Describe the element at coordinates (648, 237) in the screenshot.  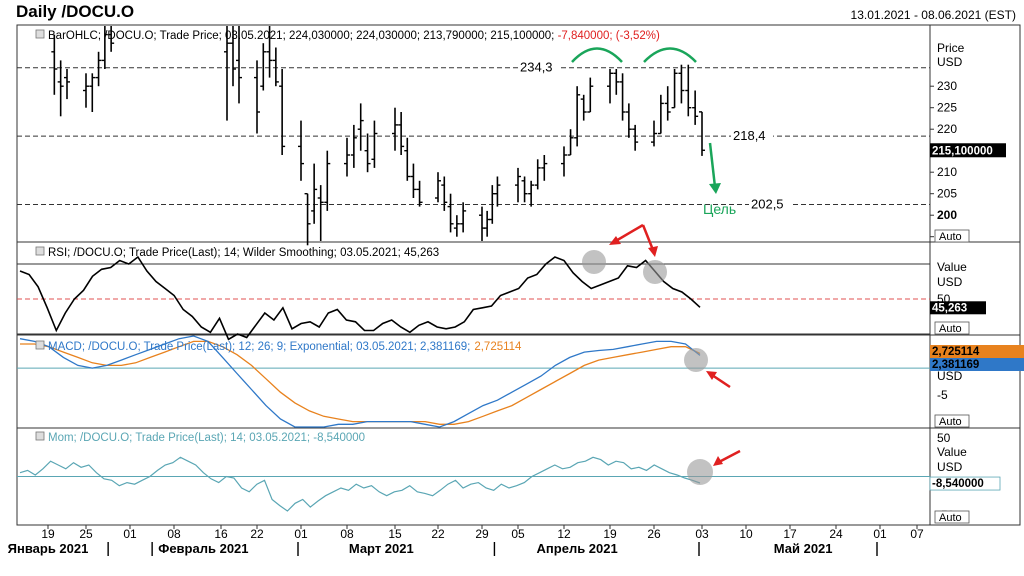
I see `rsi-arrow-right-shaft` at that location.